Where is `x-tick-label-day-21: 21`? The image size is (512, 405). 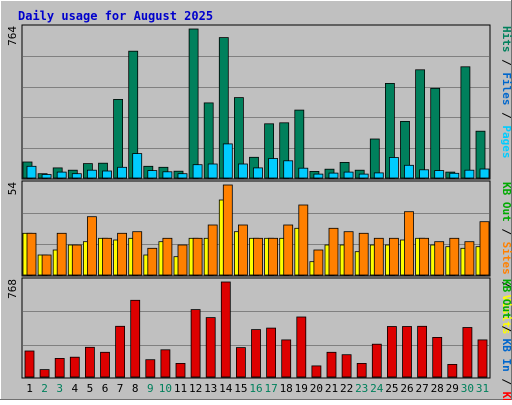 x-tick-label-day-21: 21 is located at coordinates (331, 388).